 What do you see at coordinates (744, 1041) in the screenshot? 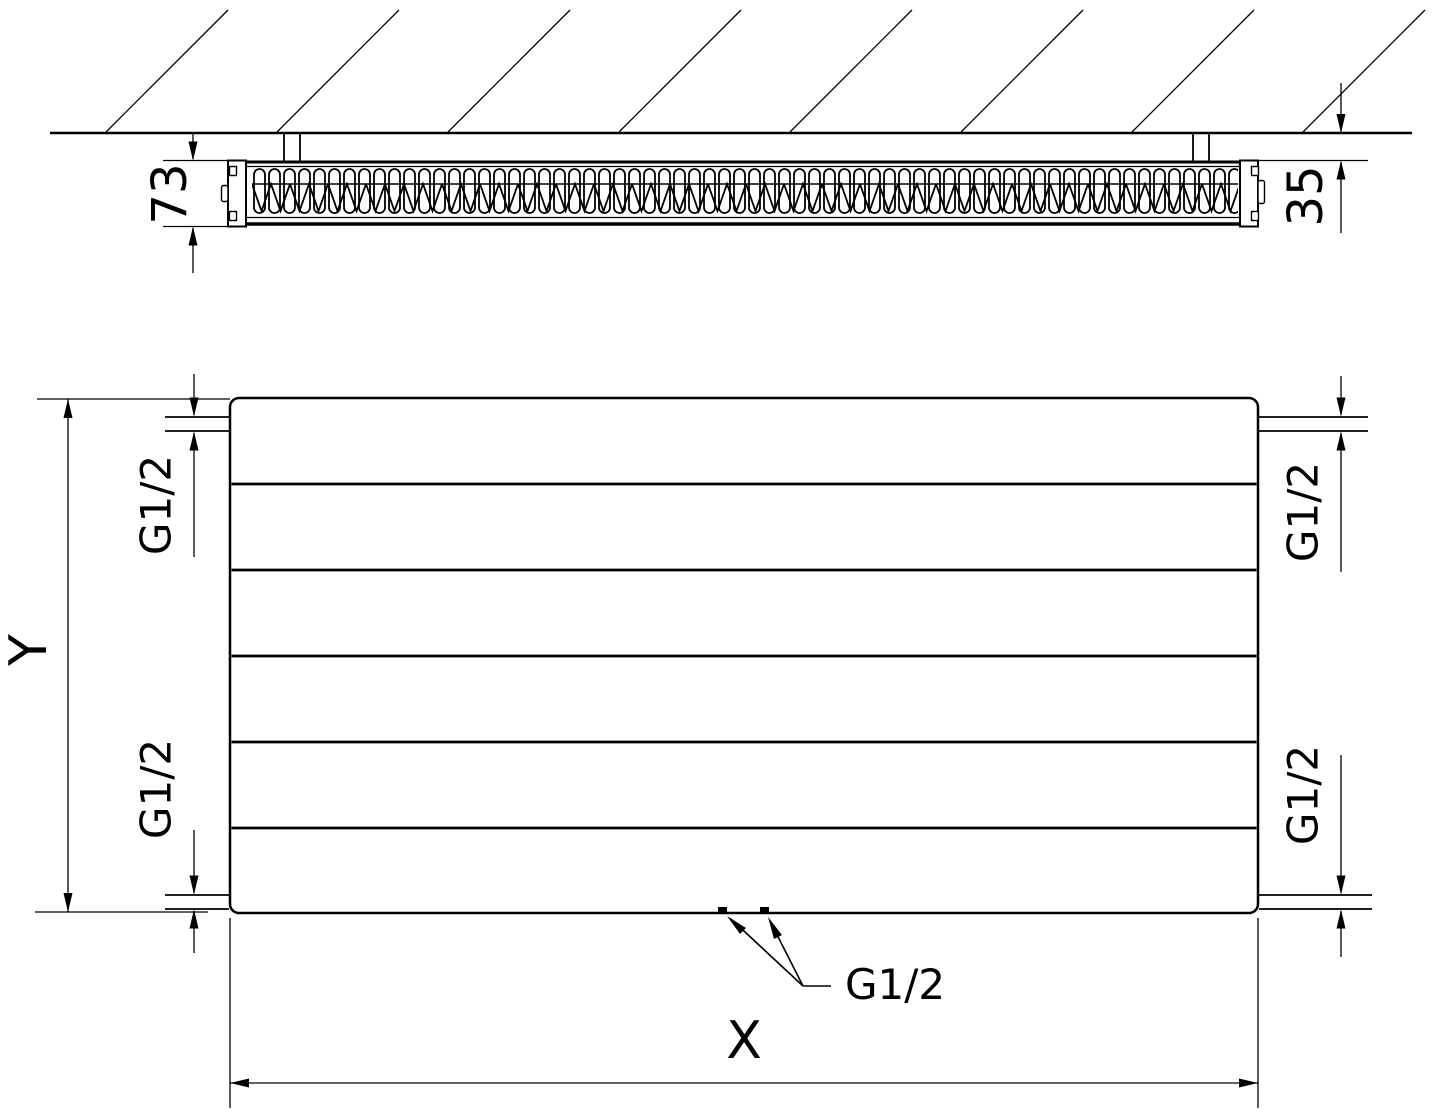
I see `width-label: X` at bounding box center [744, 1041].